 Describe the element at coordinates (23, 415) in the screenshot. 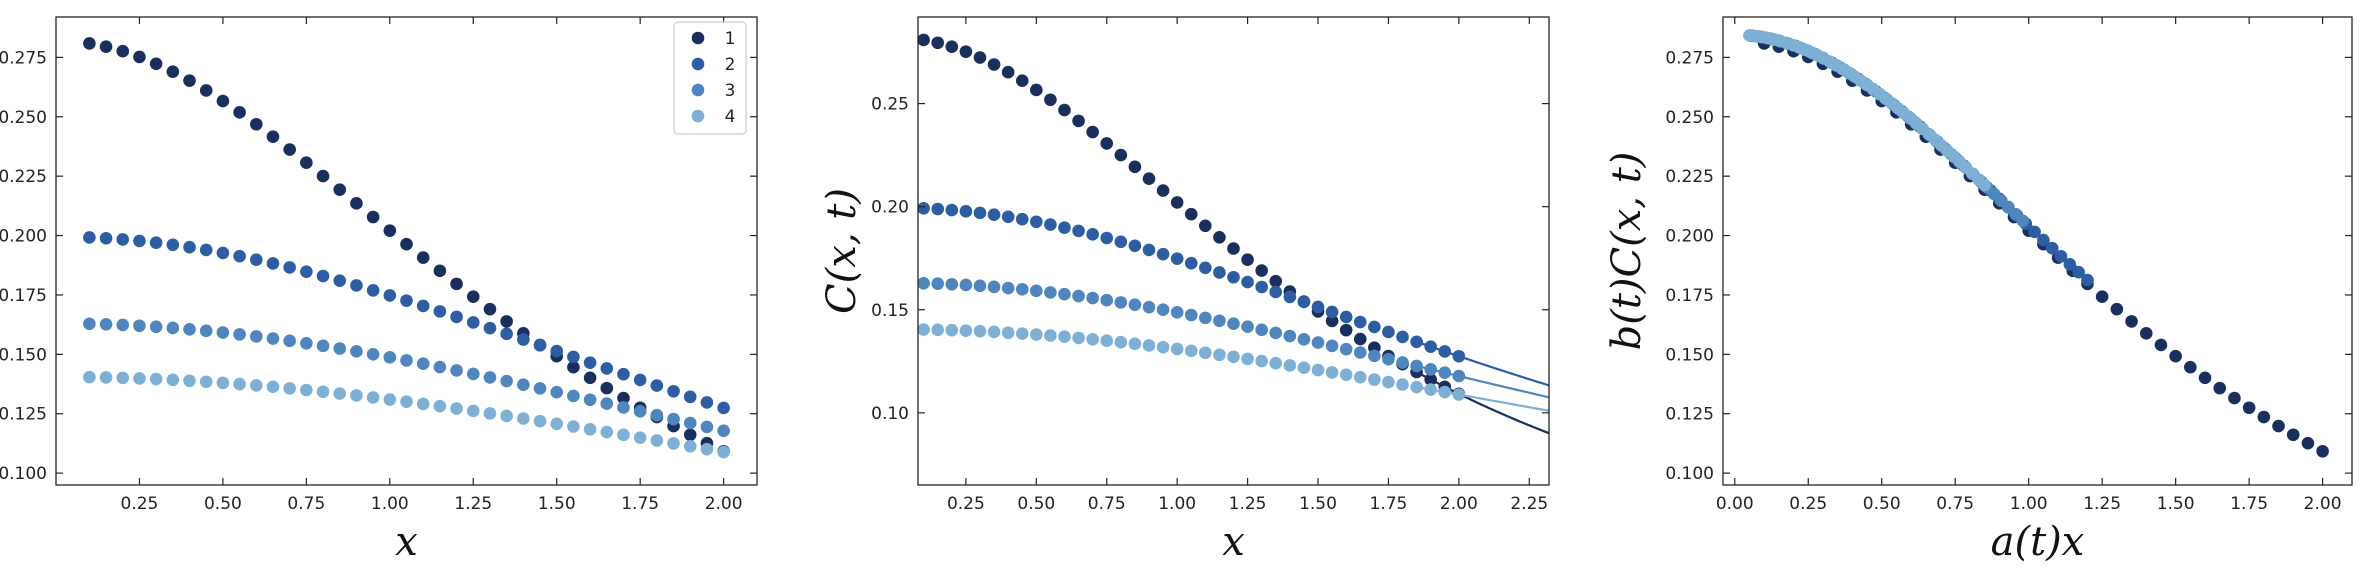

I see `y-tick-label: 0.125` at that location.